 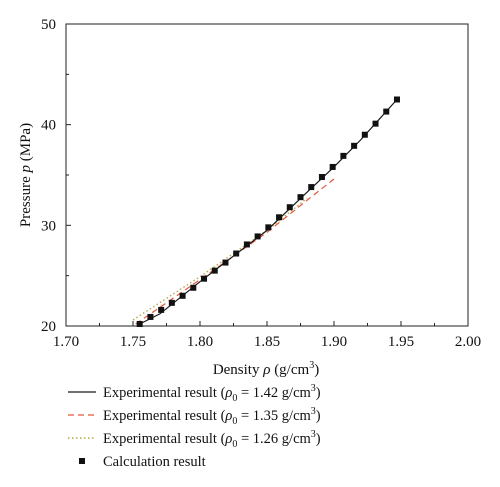 What do you see at coordinates (48, 226) in the screenshot?
I see `y-tick-label: 30` at bounding box center [48, 226].